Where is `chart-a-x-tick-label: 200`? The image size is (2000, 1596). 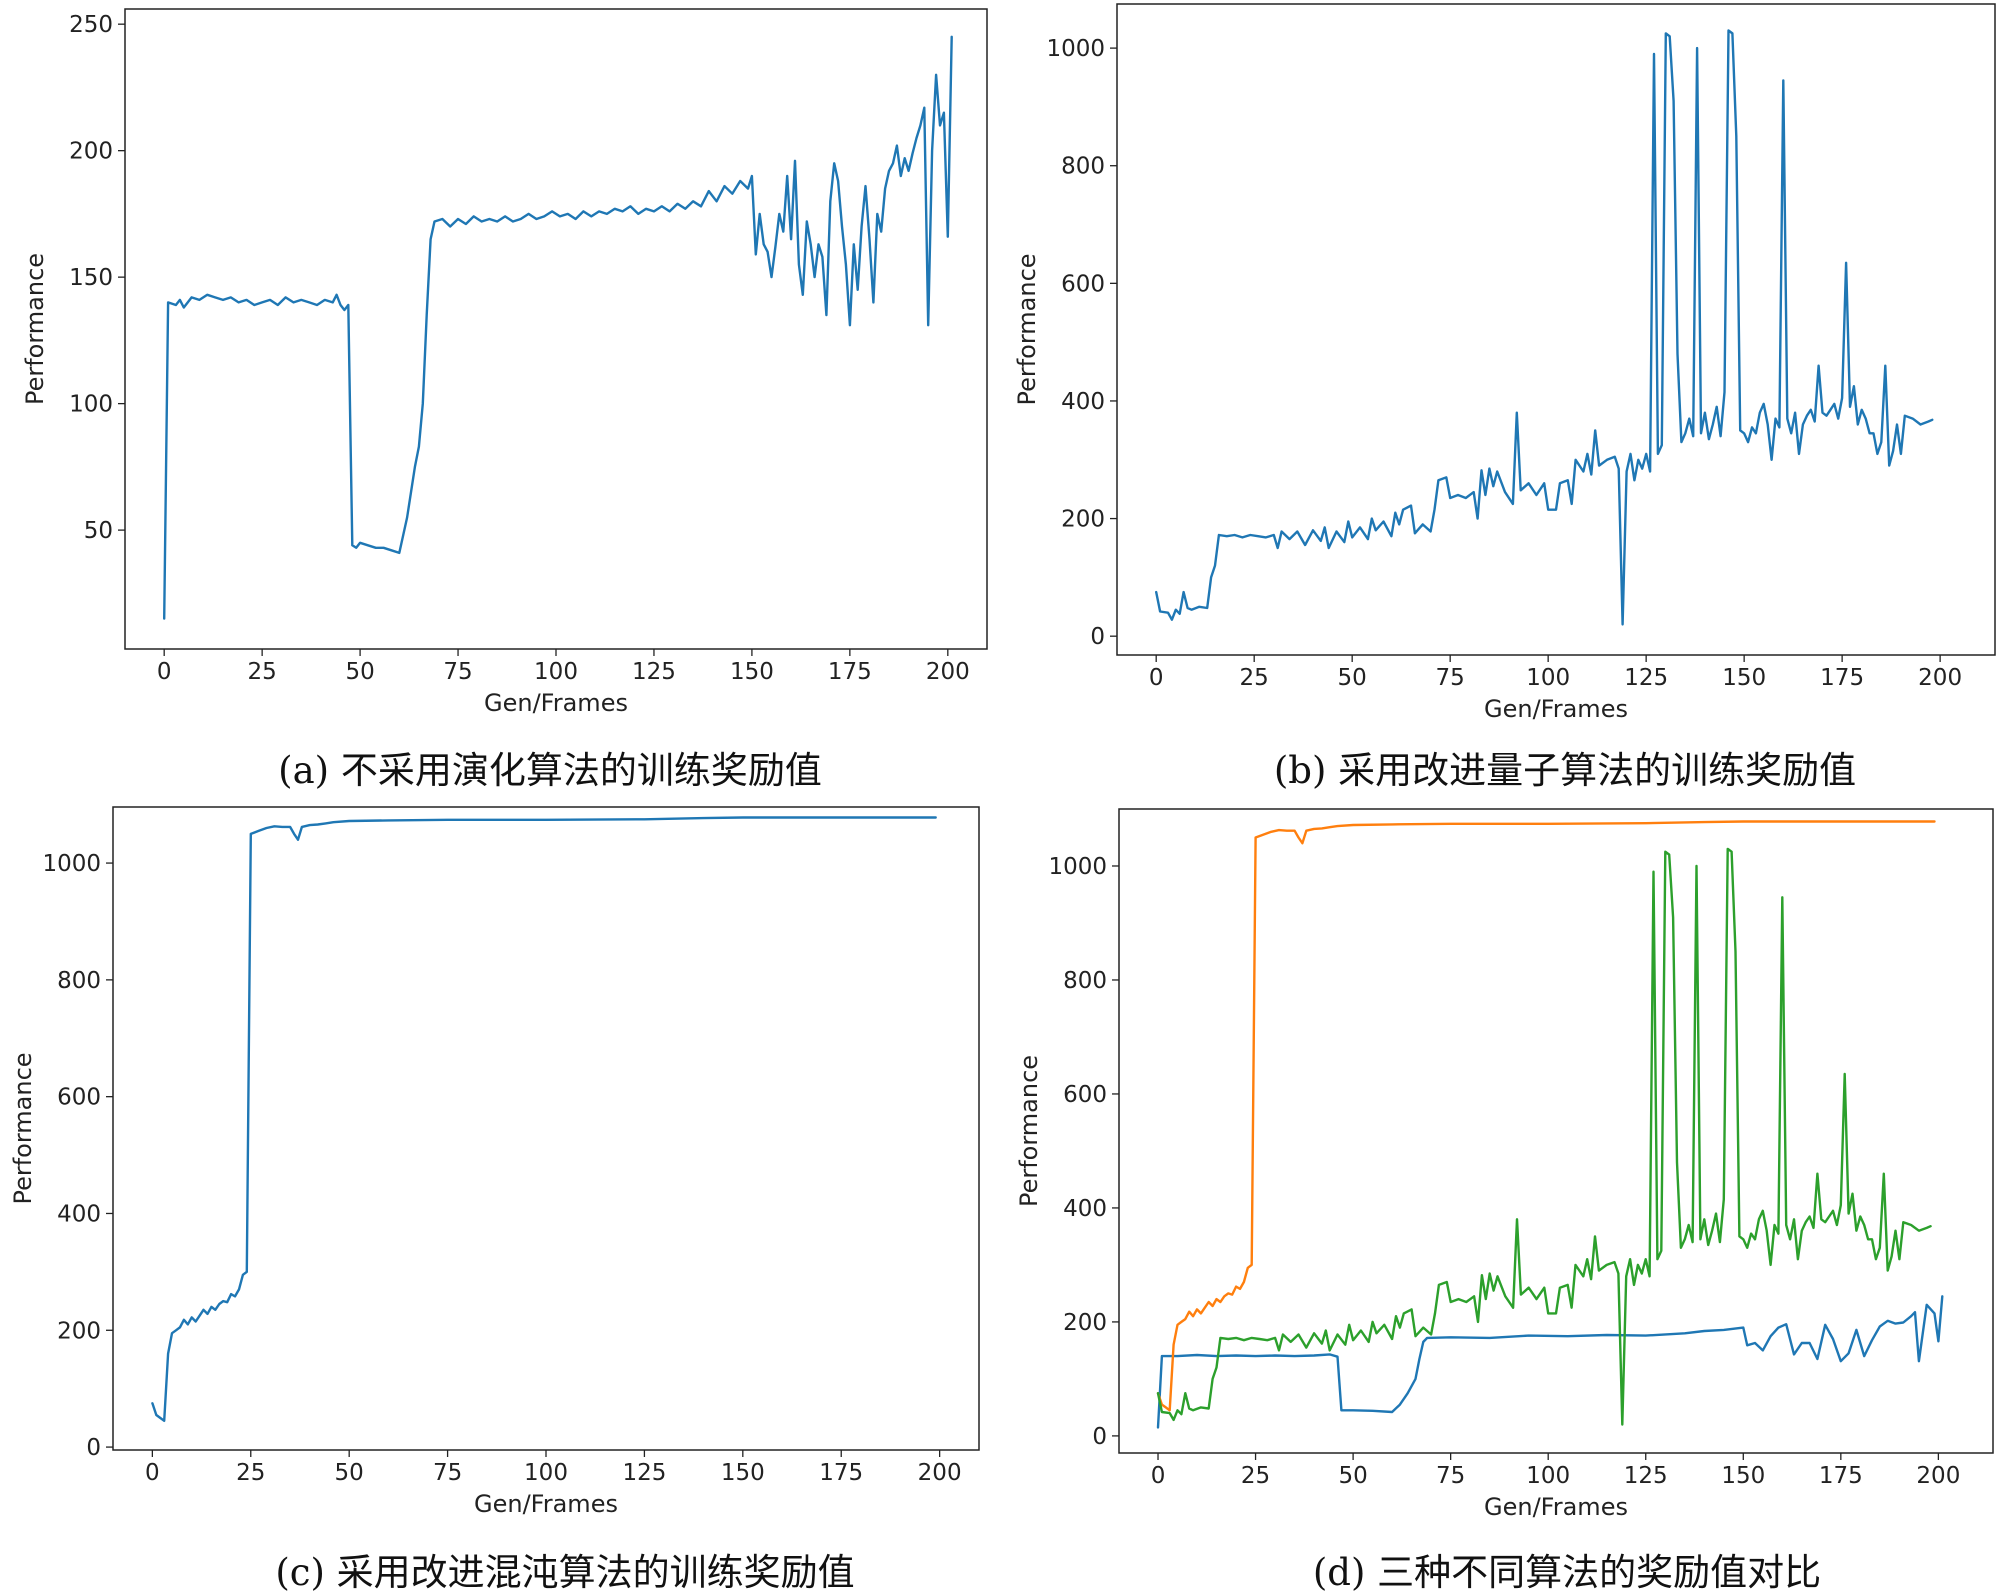
chart-a-x-tick-label: 200 is located at coordinates (948, 672).